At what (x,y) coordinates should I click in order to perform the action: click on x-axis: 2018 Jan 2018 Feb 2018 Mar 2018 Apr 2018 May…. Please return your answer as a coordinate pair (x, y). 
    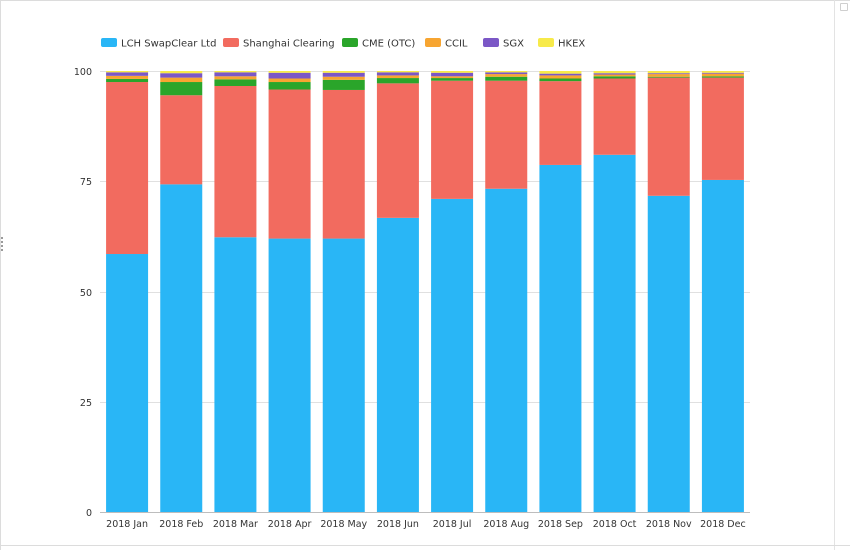
    Looking at the image, I should click on (426, 524).